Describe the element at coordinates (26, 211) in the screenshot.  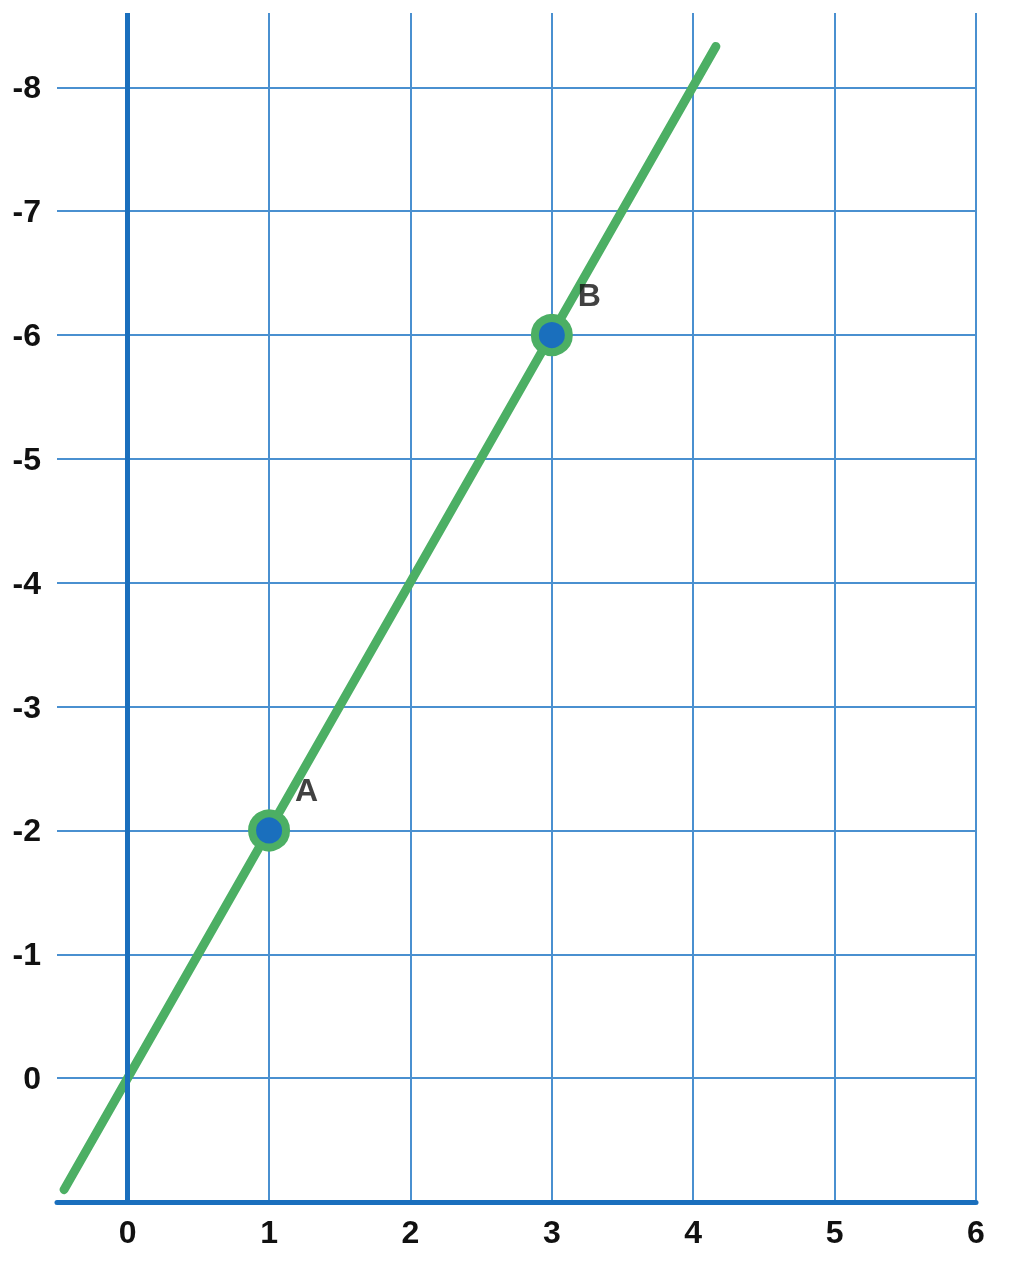
I see `y-tick-label: -7` at that location.